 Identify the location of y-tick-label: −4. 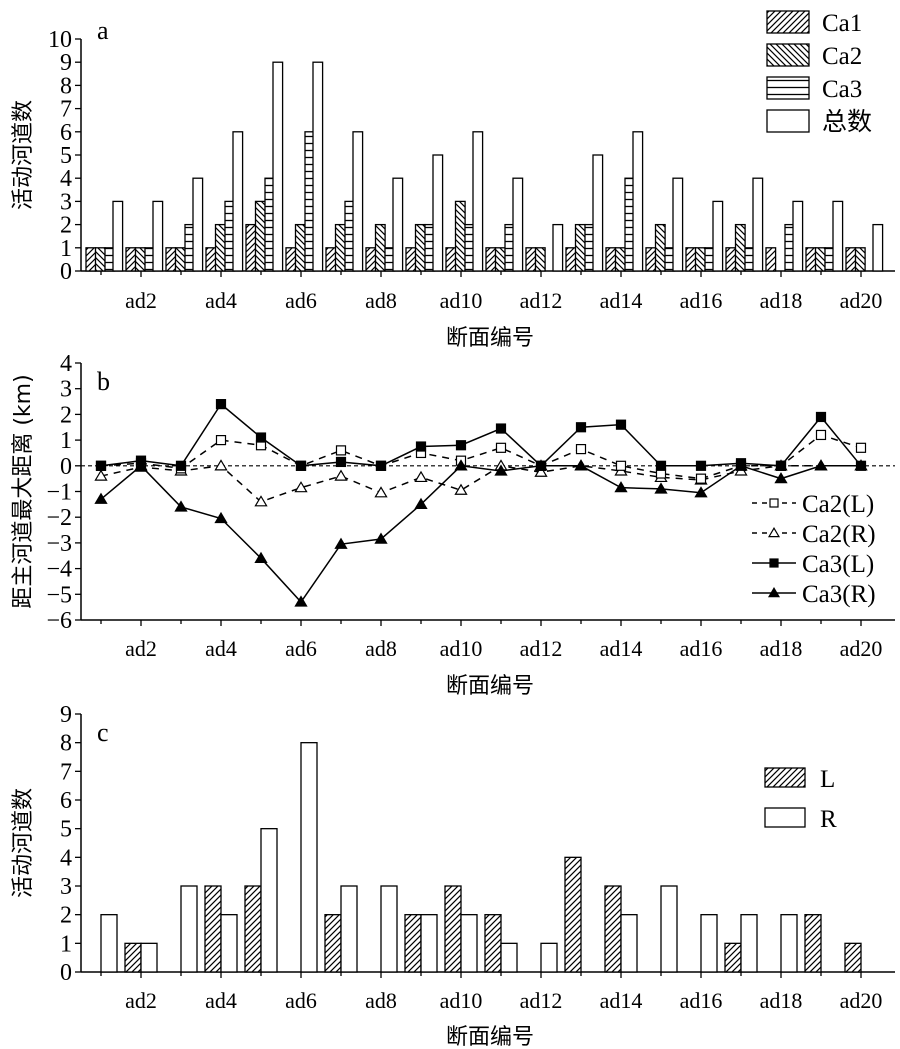
(59, 570).